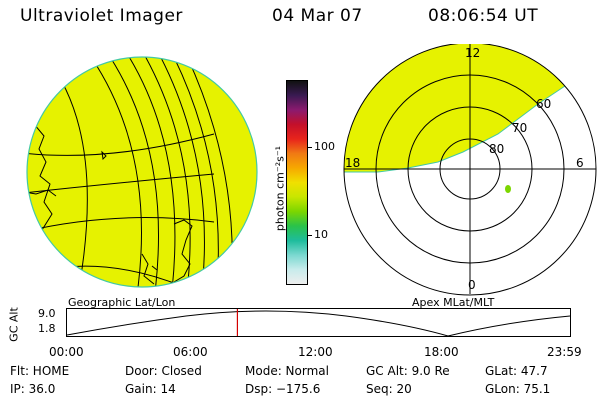 This screenshot has height=400, width=600. What do you see at coordinates (47, 328) in the screenshot?
I see `timeline-ytick-bottom: 1.8` at bounding box center [47, 328].